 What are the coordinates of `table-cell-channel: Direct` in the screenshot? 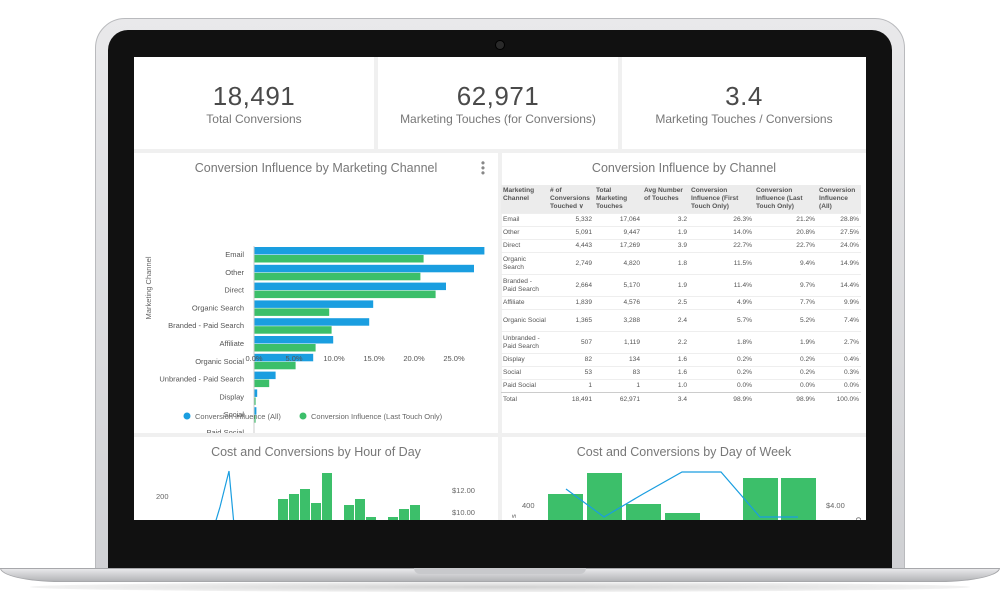 It's located at (524, 246).